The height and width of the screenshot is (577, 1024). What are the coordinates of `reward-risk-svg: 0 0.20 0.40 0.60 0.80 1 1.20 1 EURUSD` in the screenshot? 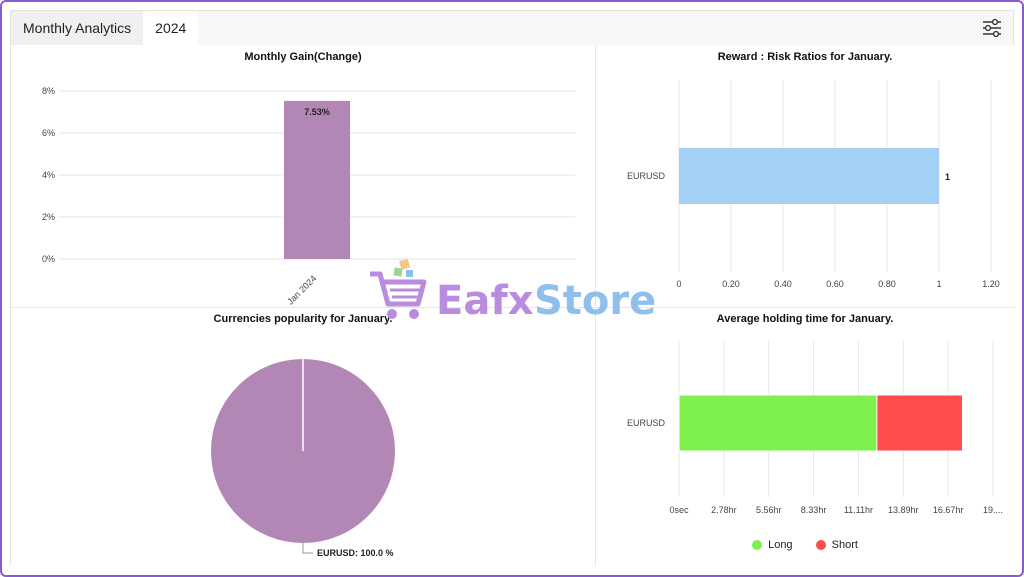 It's located at (813, 185).